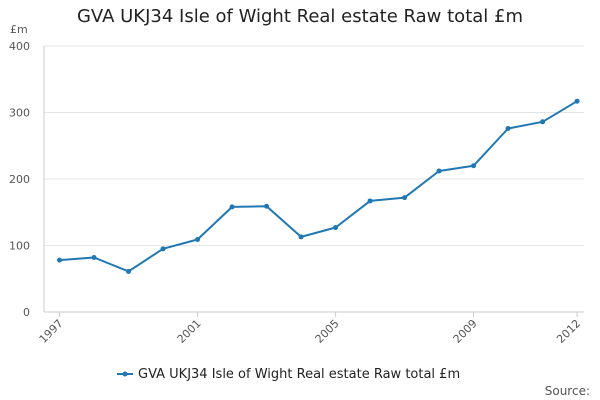 The height and width of the screenshot is (400, 600). I want to click on y-tick-label: 400, so click(19, 46).